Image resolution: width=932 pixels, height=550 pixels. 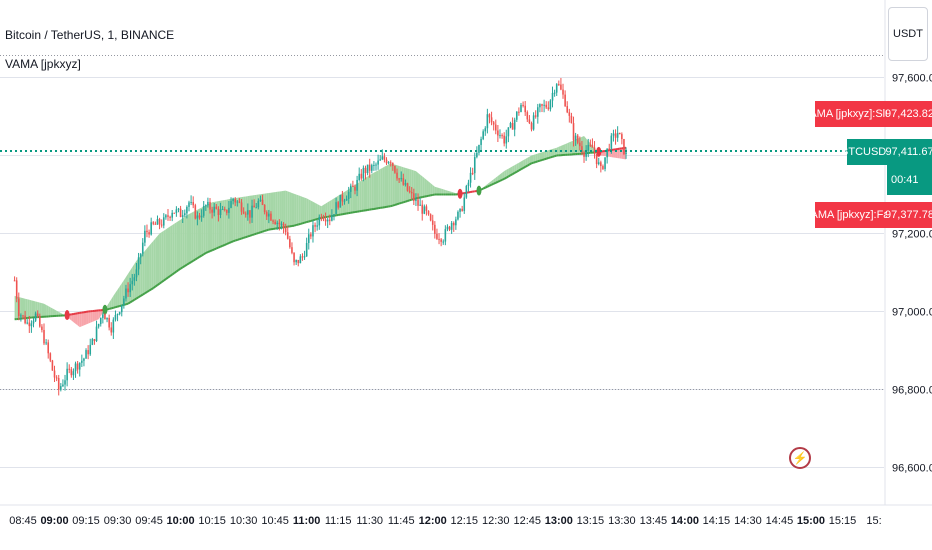 What do you see at coordinates (90, 35) in the screenshot?
I see `chart-title: Bitcoin / TetherUS, 1, BINANCE` at bounding box center [90, 35].